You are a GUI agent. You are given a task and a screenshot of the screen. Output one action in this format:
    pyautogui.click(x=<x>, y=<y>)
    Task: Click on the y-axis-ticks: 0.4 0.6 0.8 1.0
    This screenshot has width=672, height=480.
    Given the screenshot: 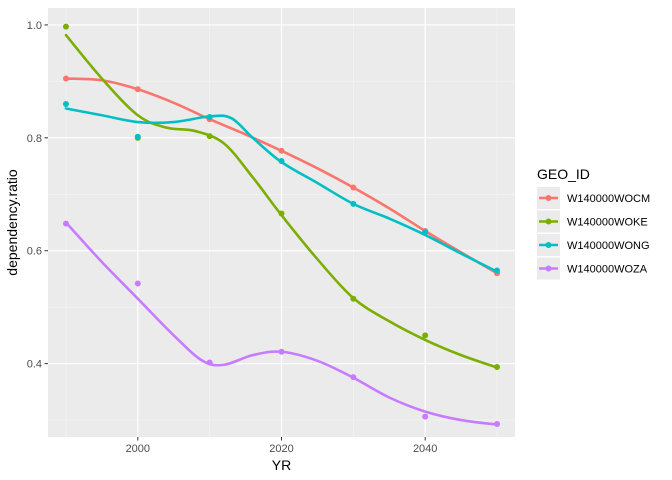 What is the action you would take?
    pyautogui.click(x=37, y=195)
    